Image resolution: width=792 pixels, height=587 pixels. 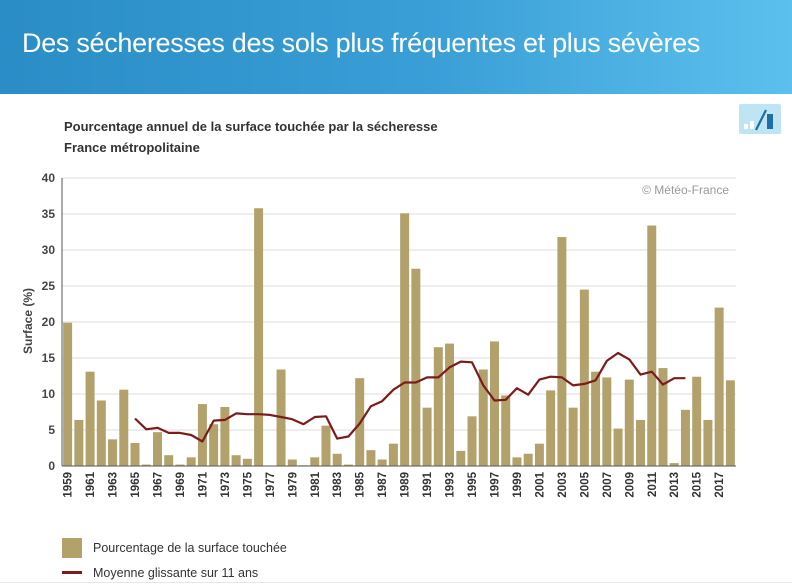 I want to click on y-tick-label: 25, so click(x=49, y=286).